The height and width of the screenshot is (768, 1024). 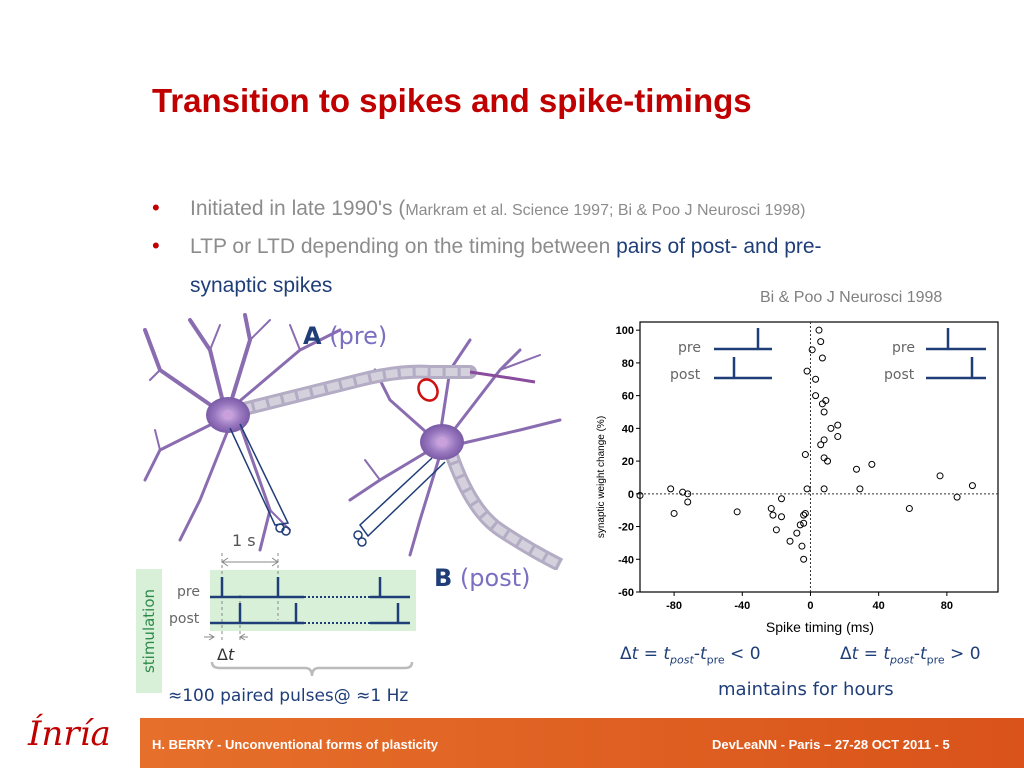 I want to click on y-tick-label: 60, so click(x=628, y=397).